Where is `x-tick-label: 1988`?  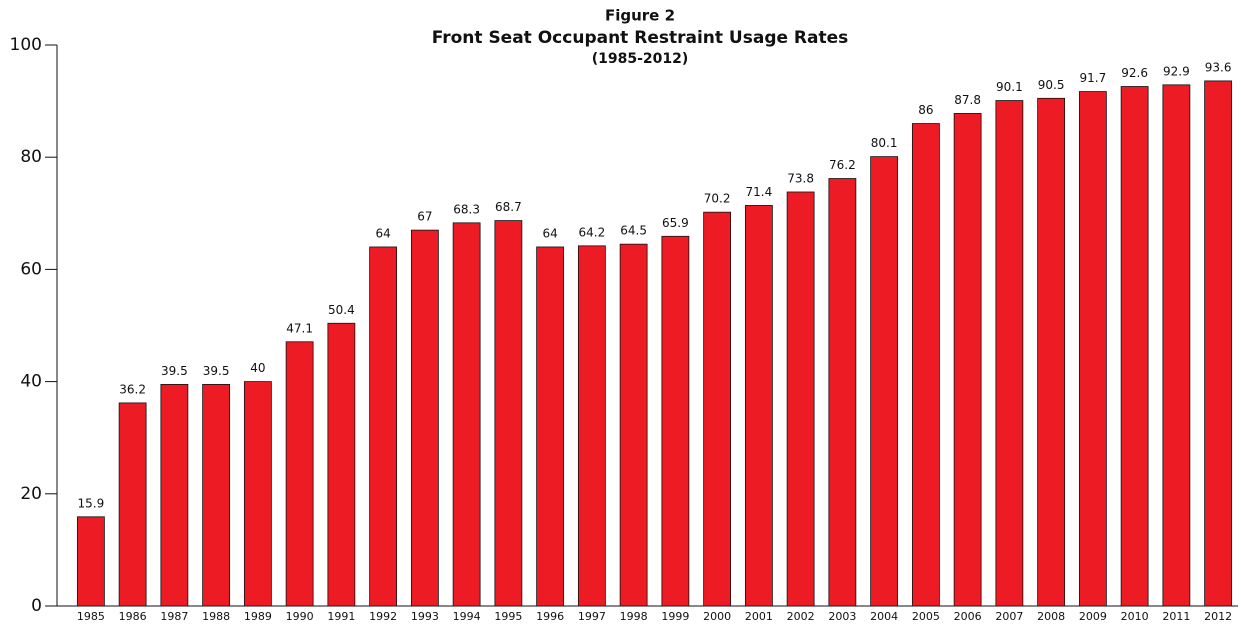
x-tick-label: 1988 is located at coordinates (216, 616).